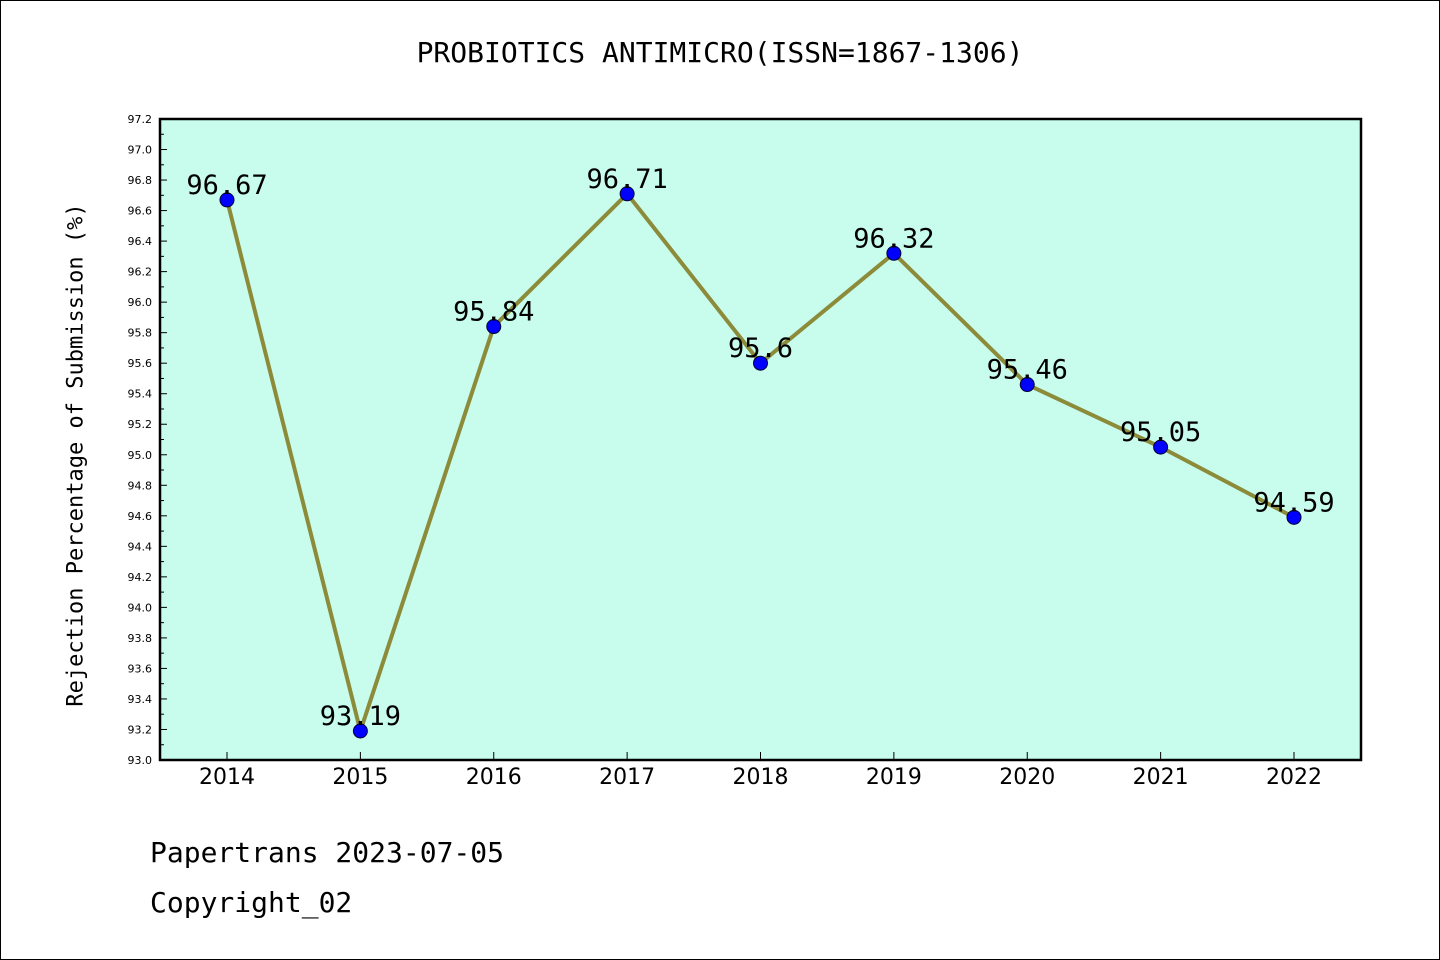 The image size is (1440, 960). I want to click on footer-copyright: Copyright_02, so click(251, 902).